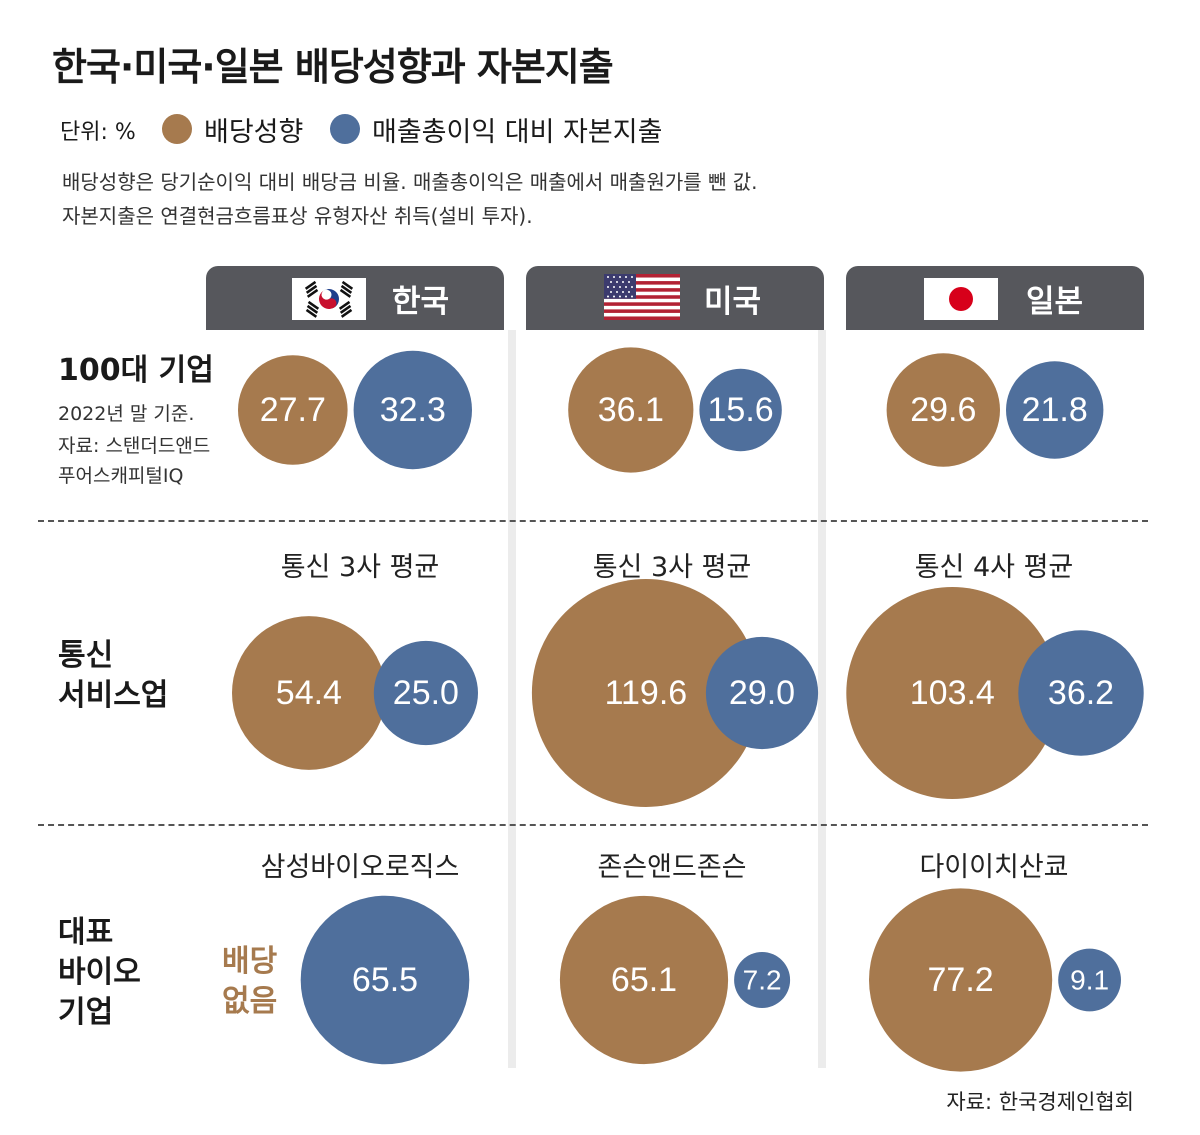  I want to click on header-korea: 한국, so click(355, 298).